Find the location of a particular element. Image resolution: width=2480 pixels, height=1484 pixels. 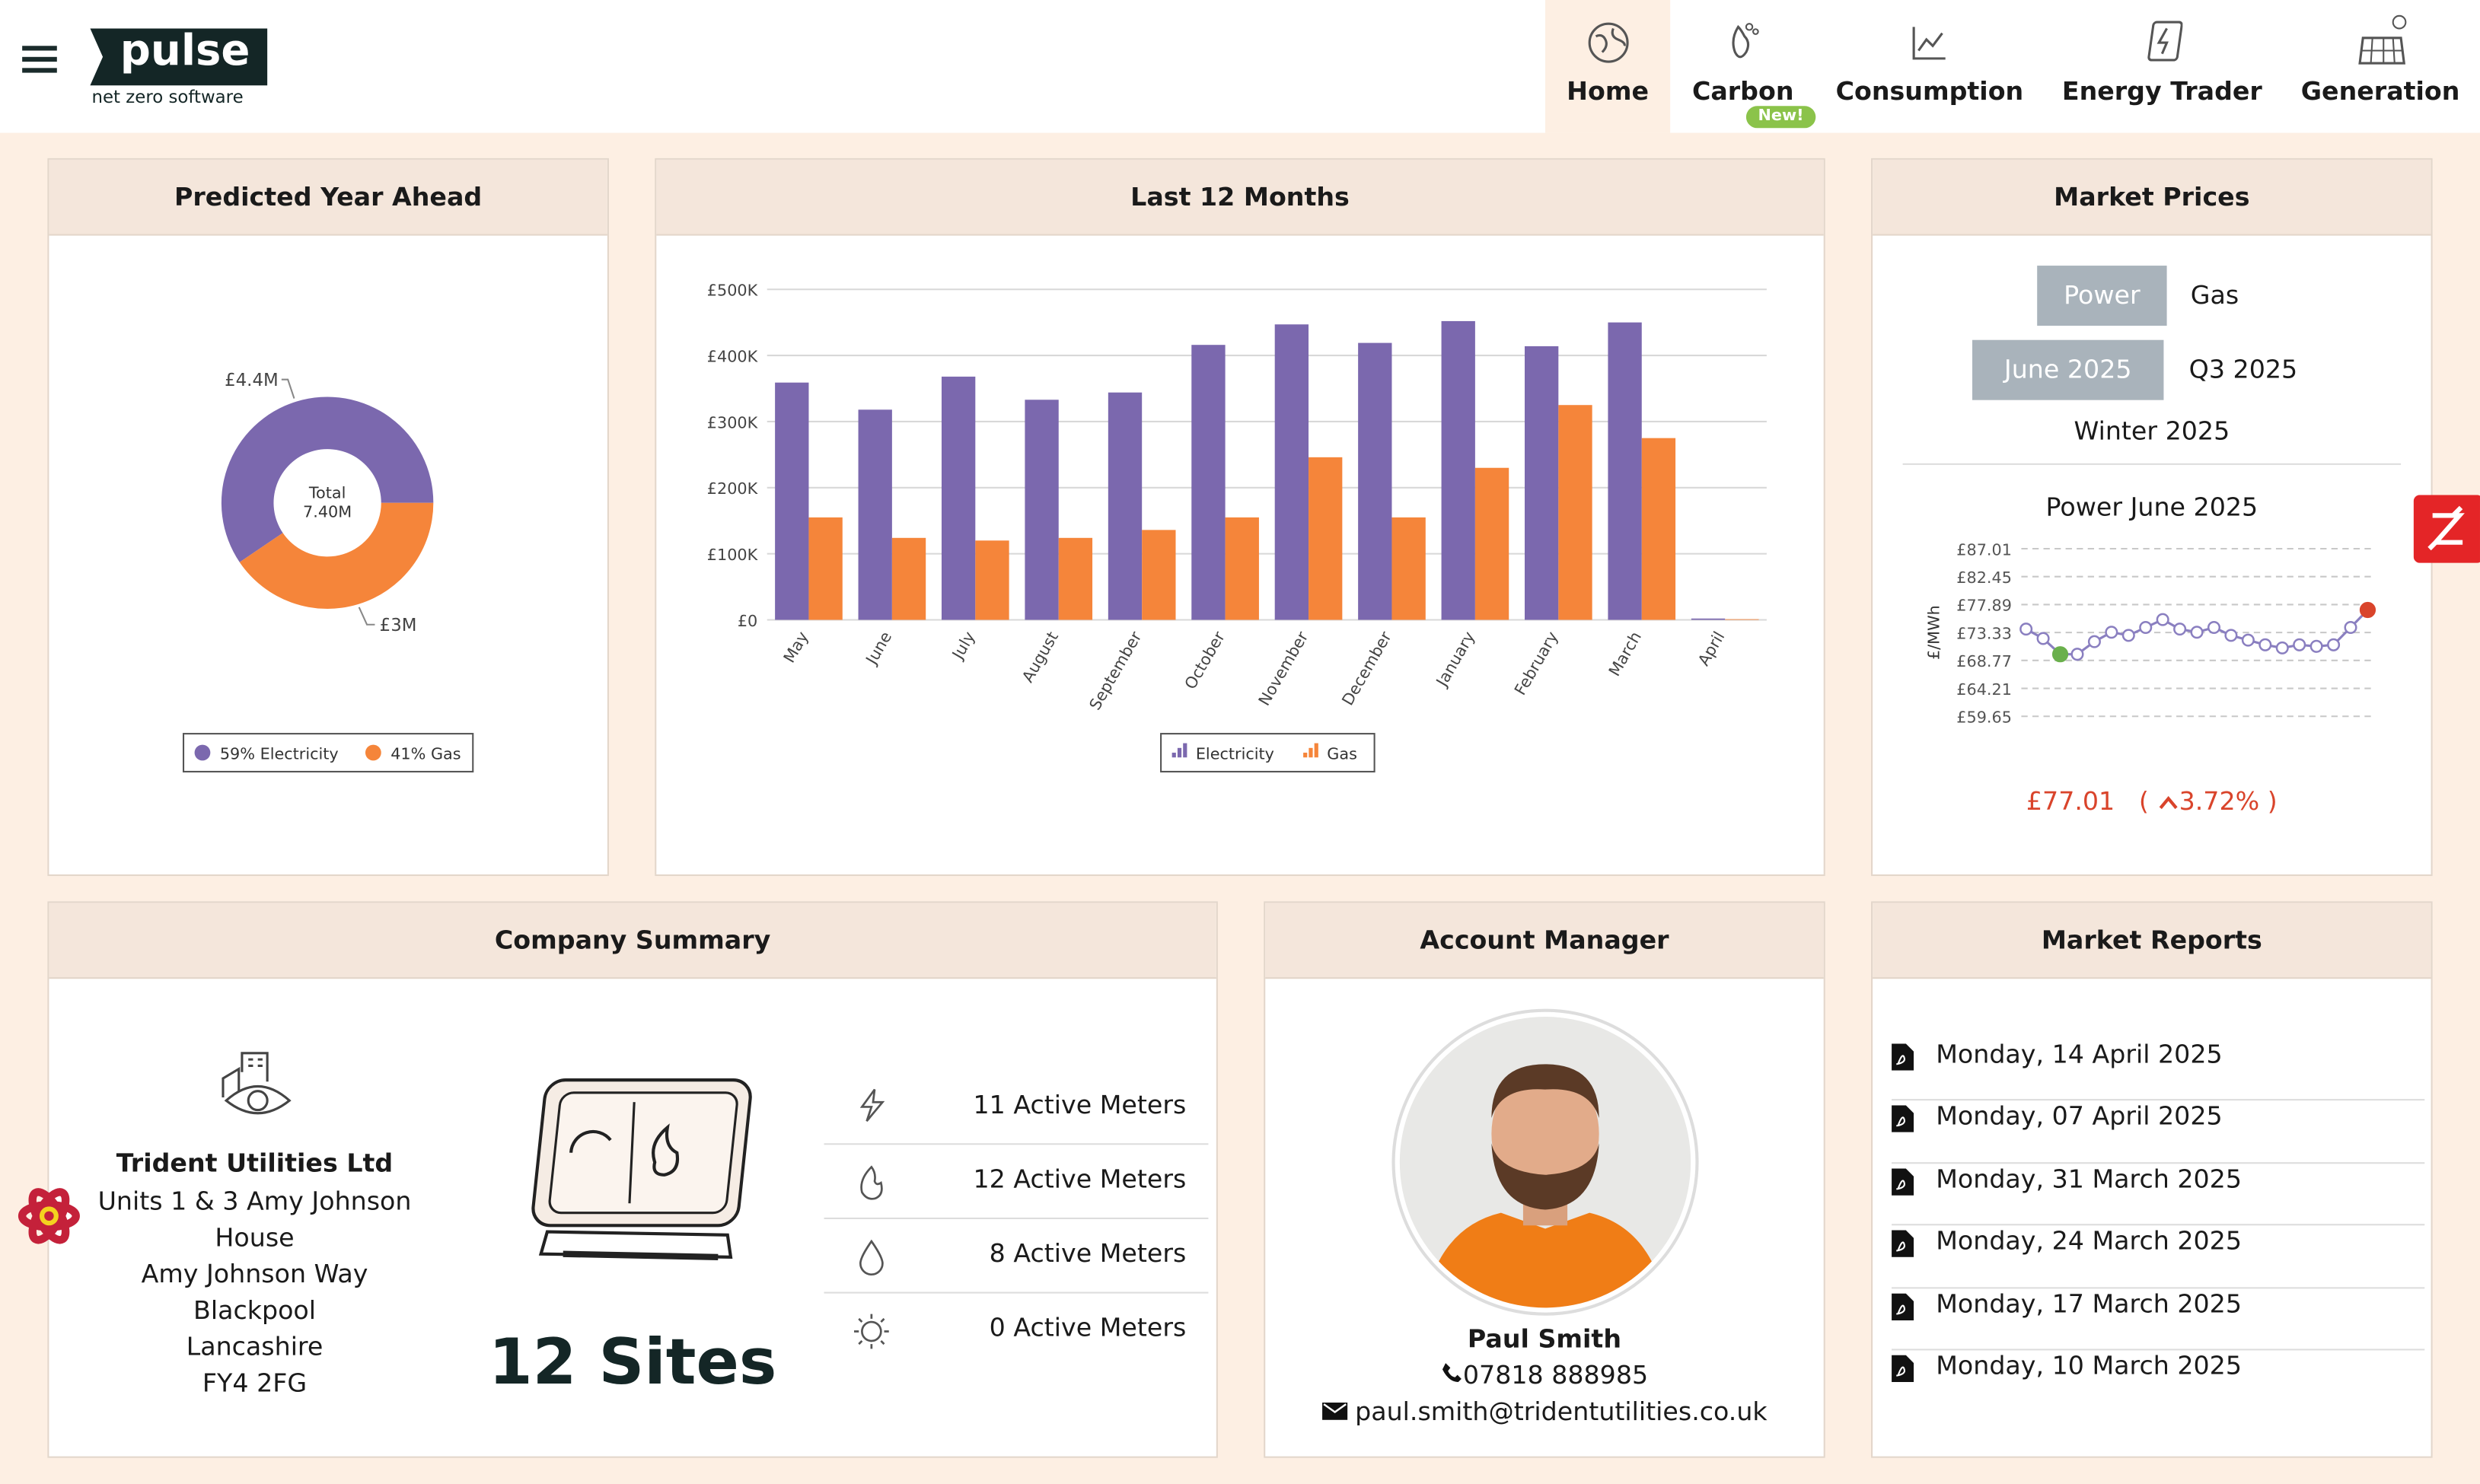

nav-label: Generation is located at coordinates (2380, 91).